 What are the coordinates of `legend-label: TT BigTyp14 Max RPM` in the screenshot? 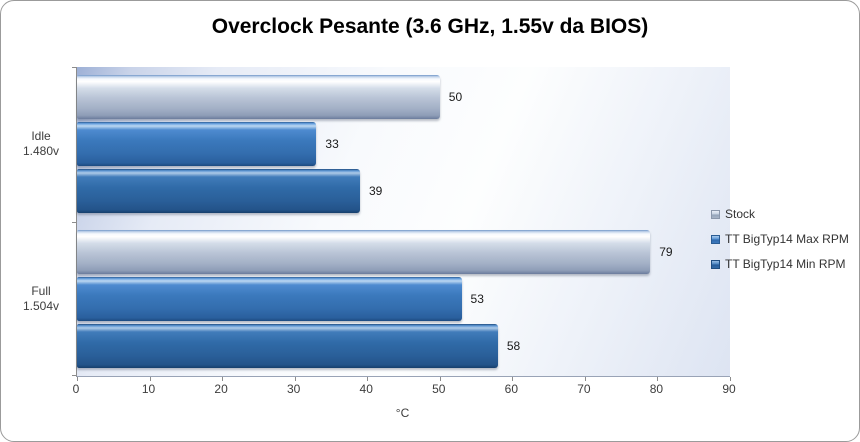 It's located at (787, 239).